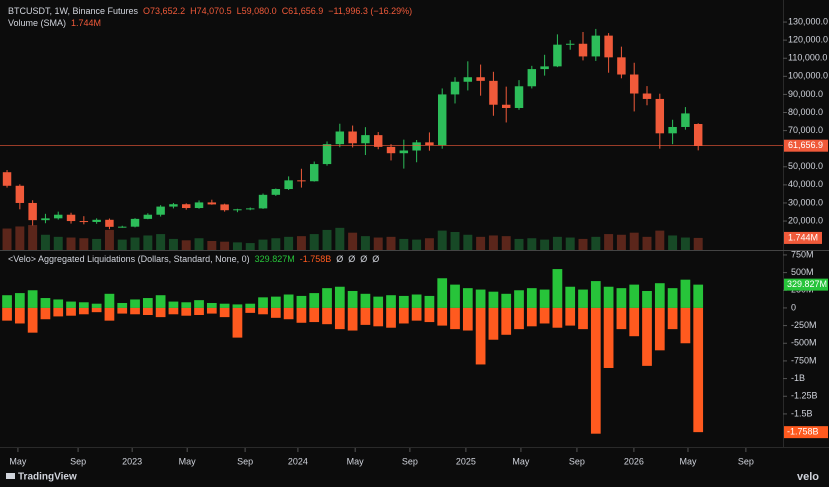 Image resolution: width=829 pixels, height=487 pixels. Describe the element at coordinates (806, 284) in the screenshot. I see `liq-last-box` at that location.